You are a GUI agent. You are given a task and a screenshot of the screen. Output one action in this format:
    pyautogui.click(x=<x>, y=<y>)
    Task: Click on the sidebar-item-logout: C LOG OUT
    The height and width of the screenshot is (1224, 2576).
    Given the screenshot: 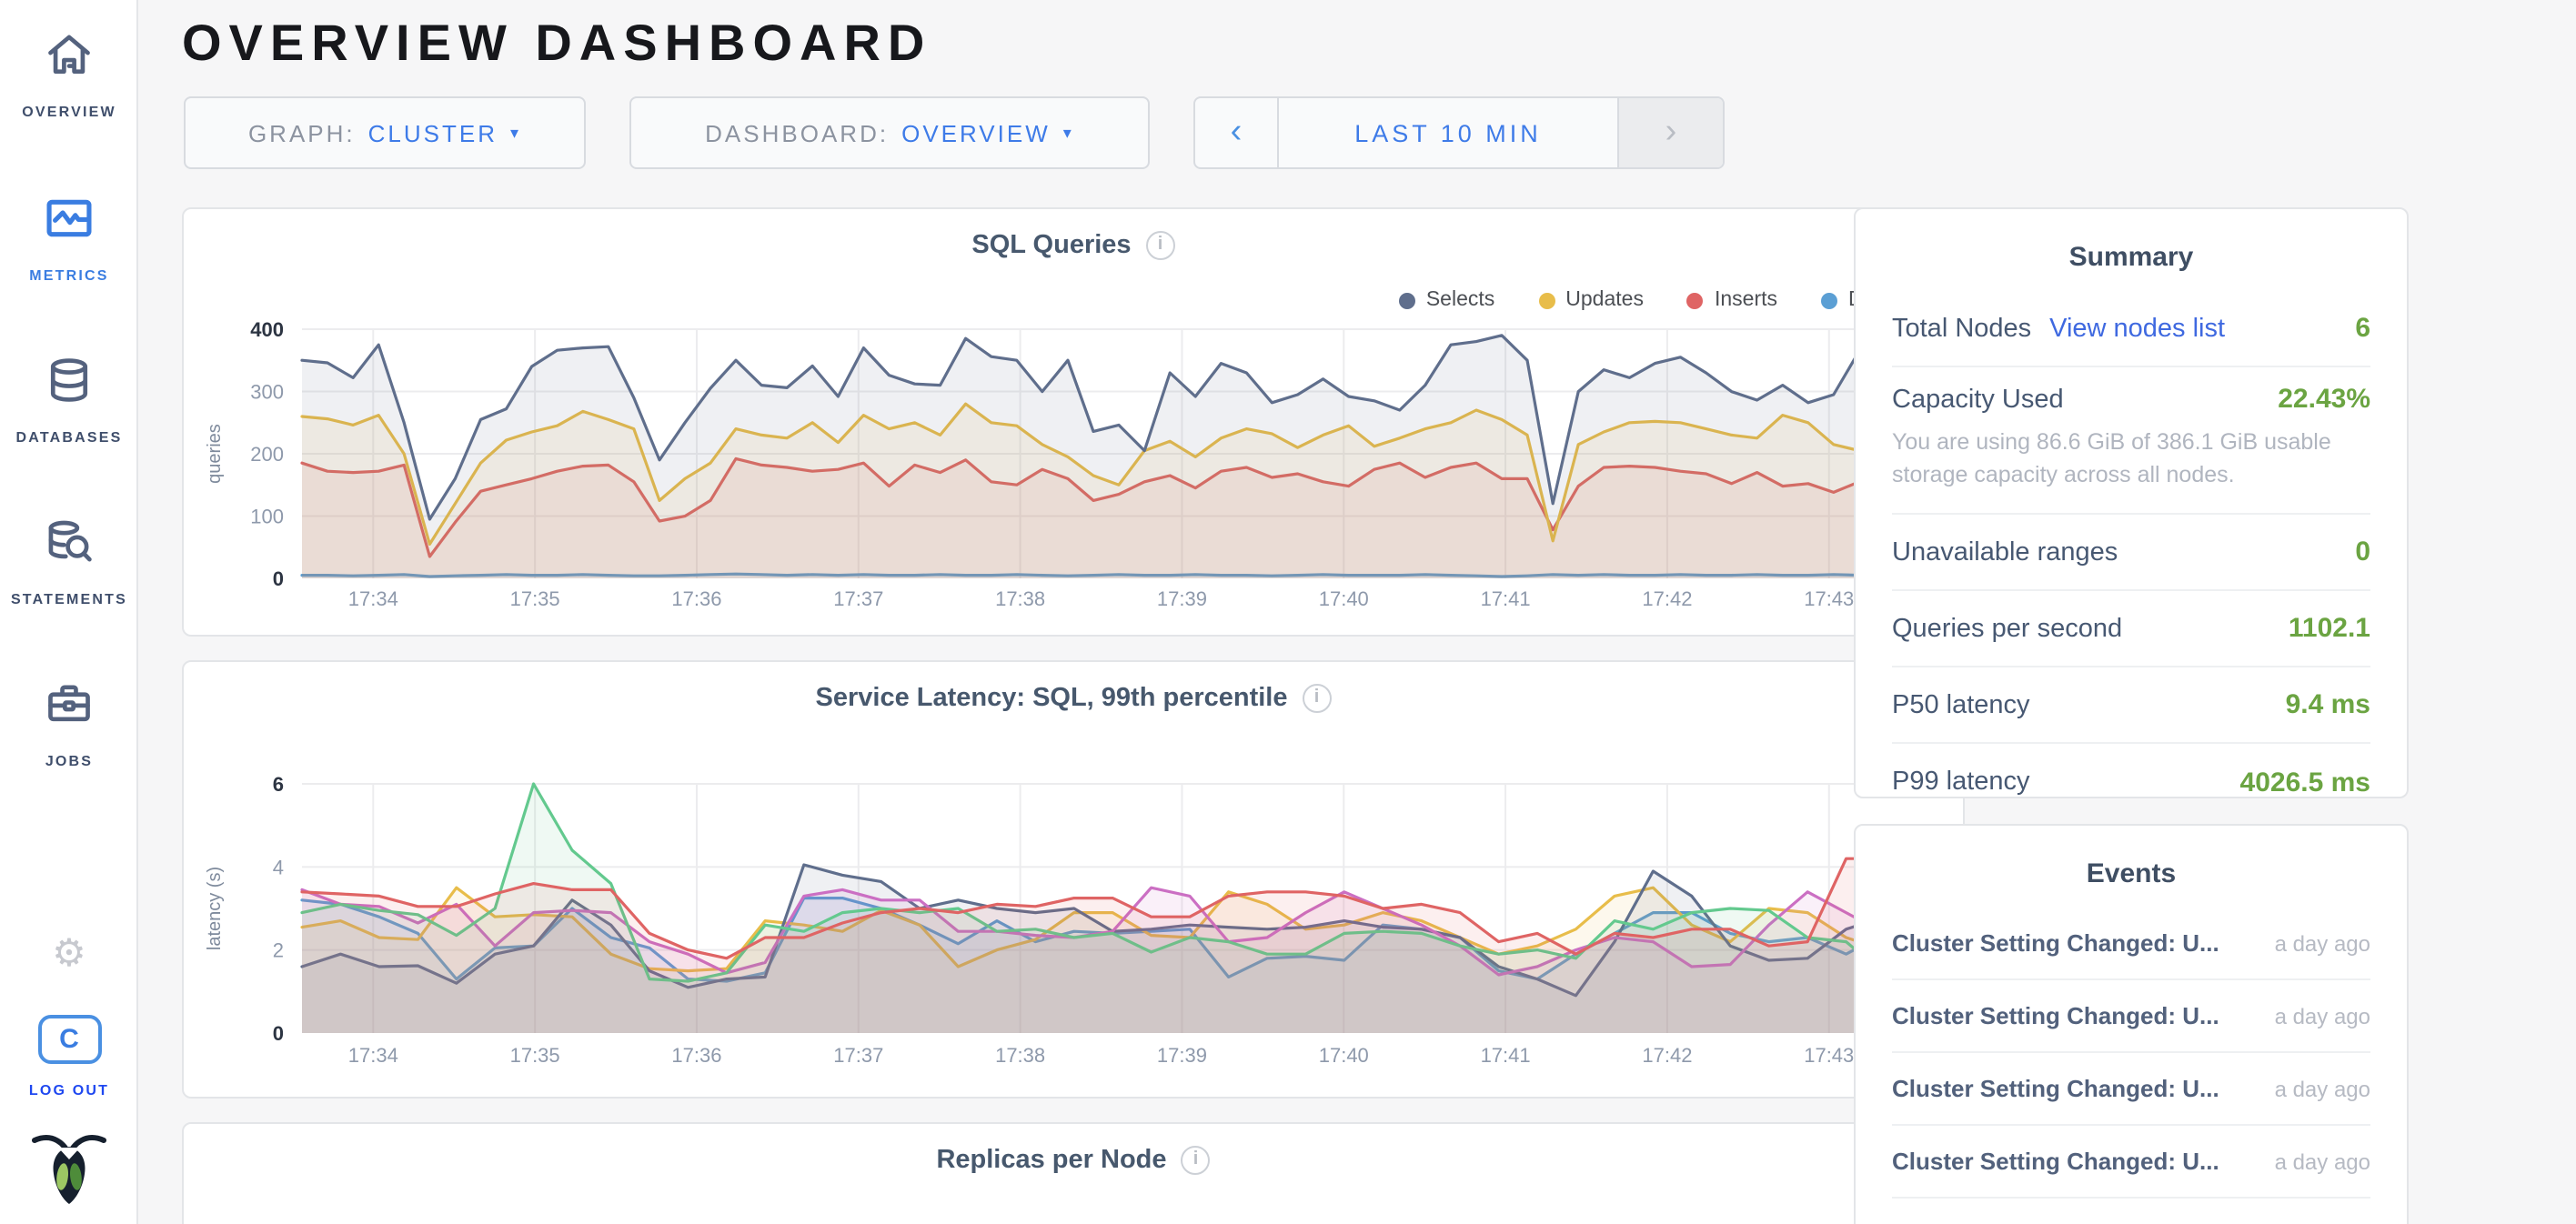 What is the action you would take?
    pyautogui.click(x=69, y=1059)
    